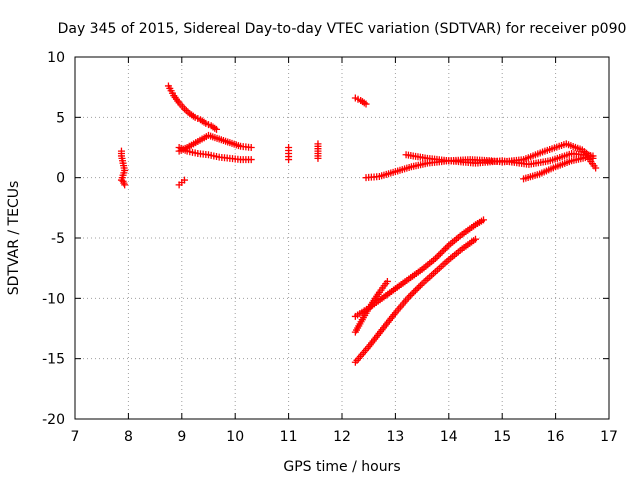 Image resolution: width=640 pixels, height=480 pixels. Describe the element at coordinates (395, 437) in the screenshot. I see `x-tick-label: 13` at that location.